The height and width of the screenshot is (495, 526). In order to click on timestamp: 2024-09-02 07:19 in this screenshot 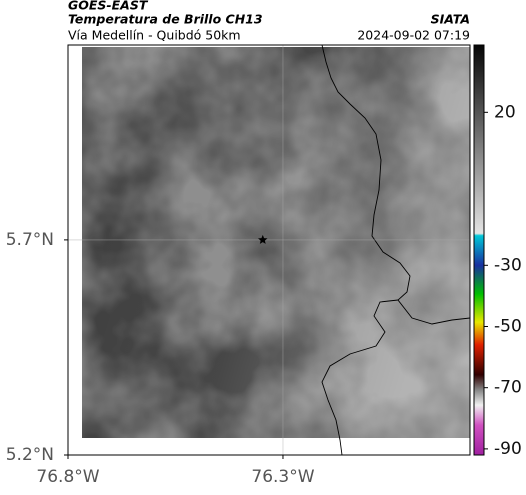, I will do `click(413, 35)`.